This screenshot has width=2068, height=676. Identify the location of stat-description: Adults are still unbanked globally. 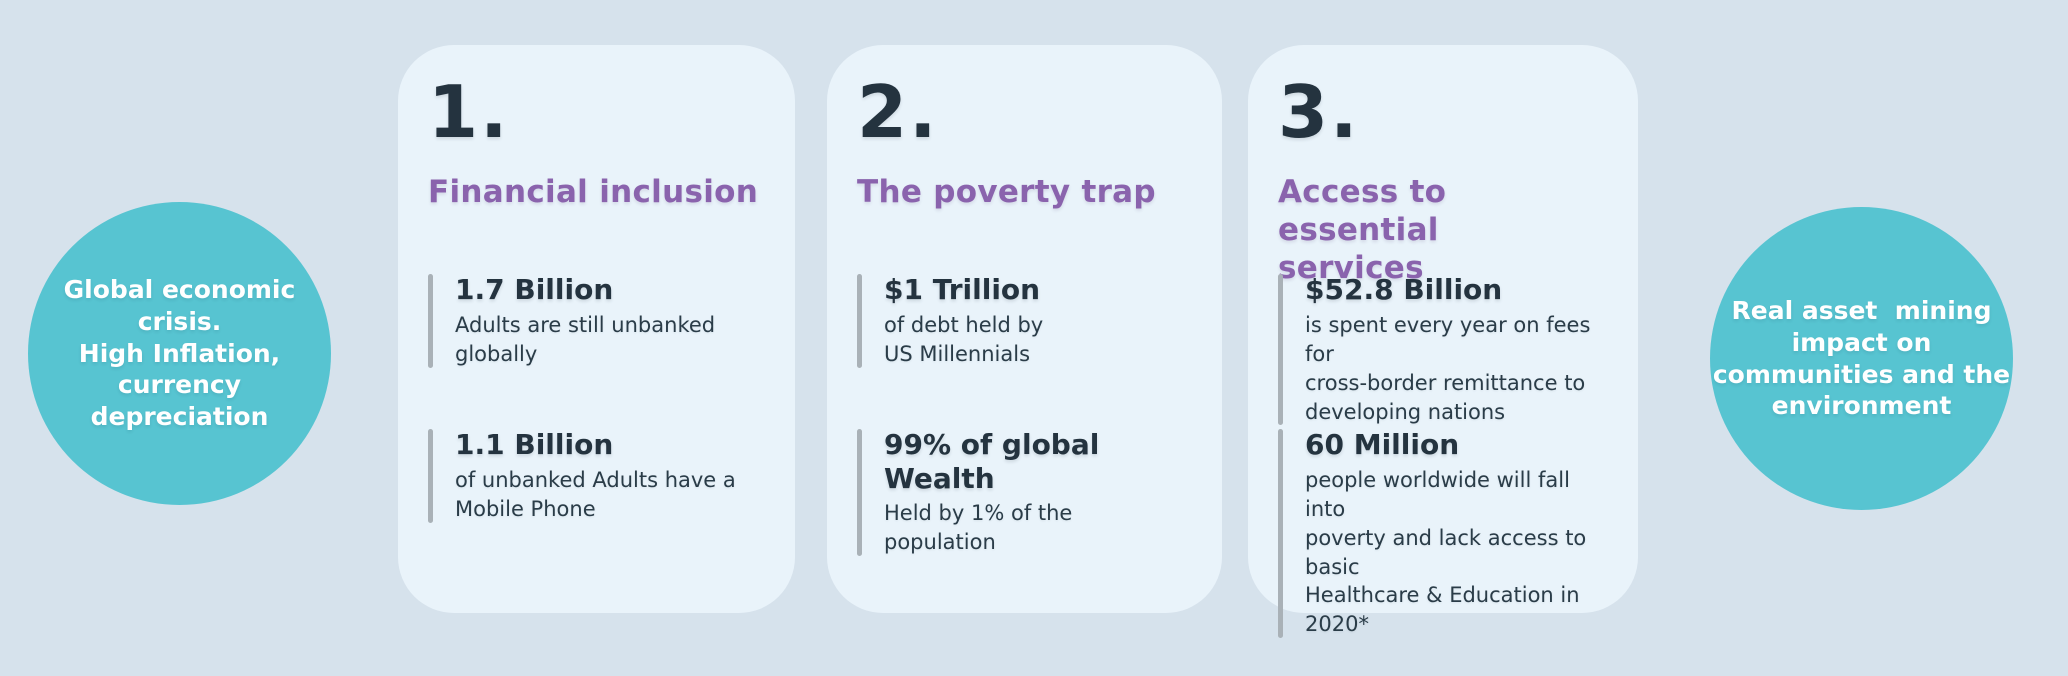
(585, 339).